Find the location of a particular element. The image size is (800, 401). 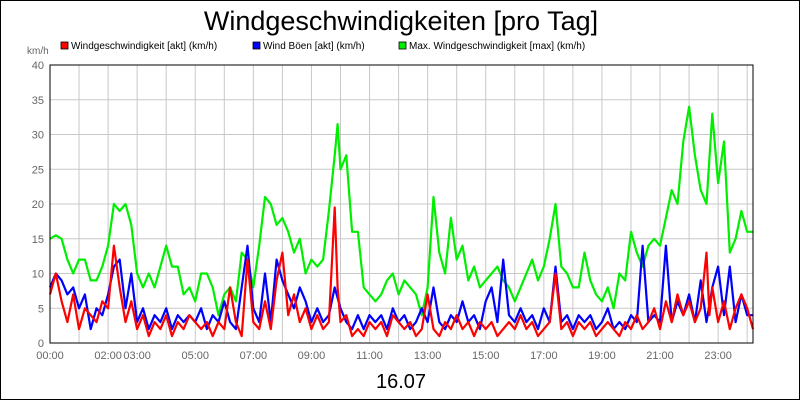

x-tick-label: 15:00 is located at coordinates (486, 356).